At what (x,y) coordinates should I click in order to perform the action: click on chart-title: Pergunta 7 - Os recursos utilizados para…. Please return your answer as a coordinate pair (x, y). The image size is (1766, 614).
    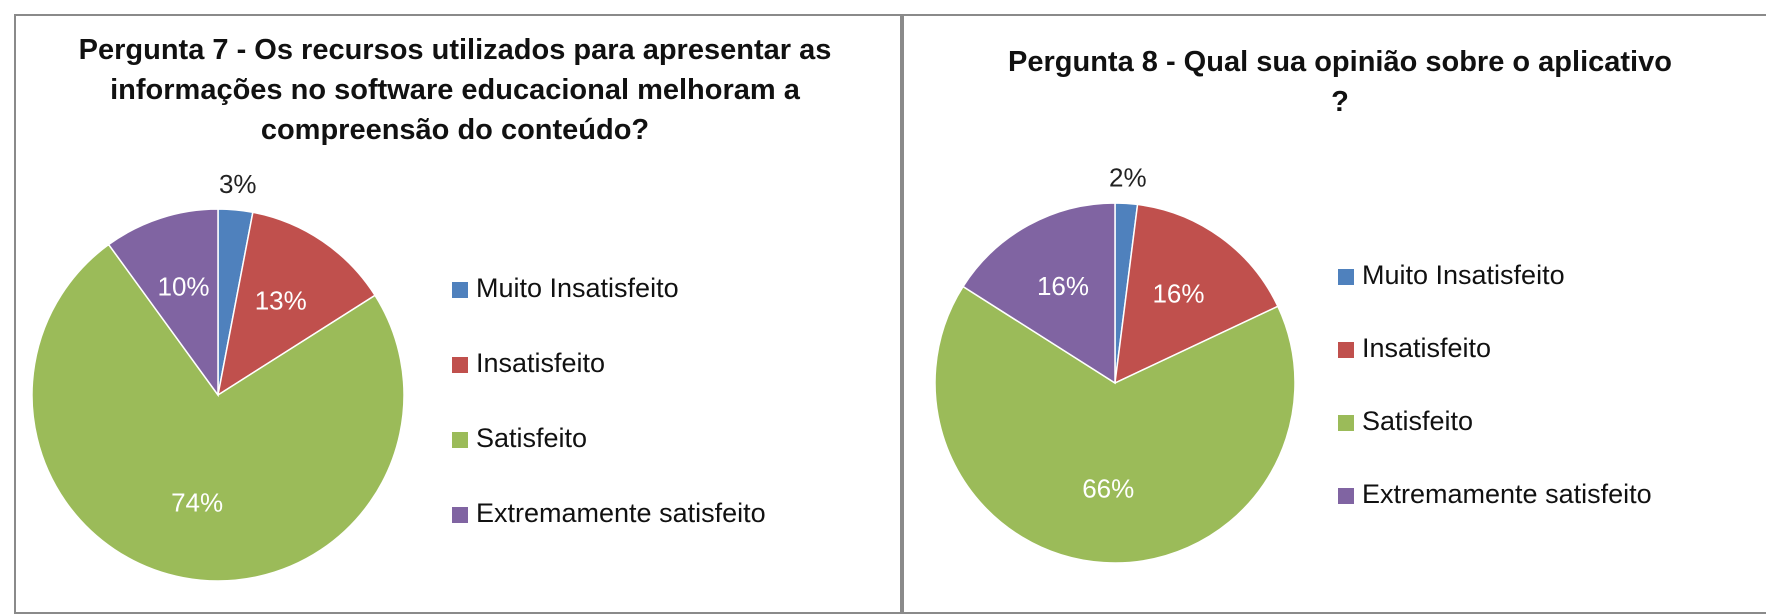
    Looking at the image, I should click on (455, 90).